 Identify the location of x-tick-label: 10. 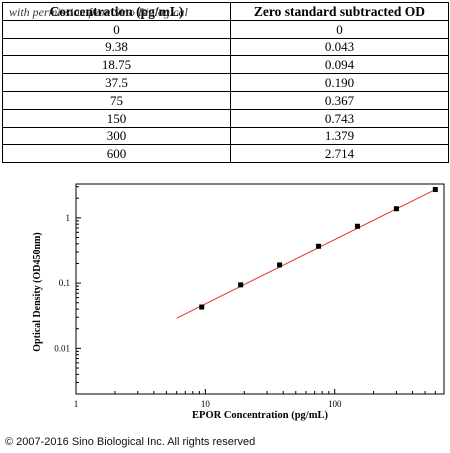
(206, 404).